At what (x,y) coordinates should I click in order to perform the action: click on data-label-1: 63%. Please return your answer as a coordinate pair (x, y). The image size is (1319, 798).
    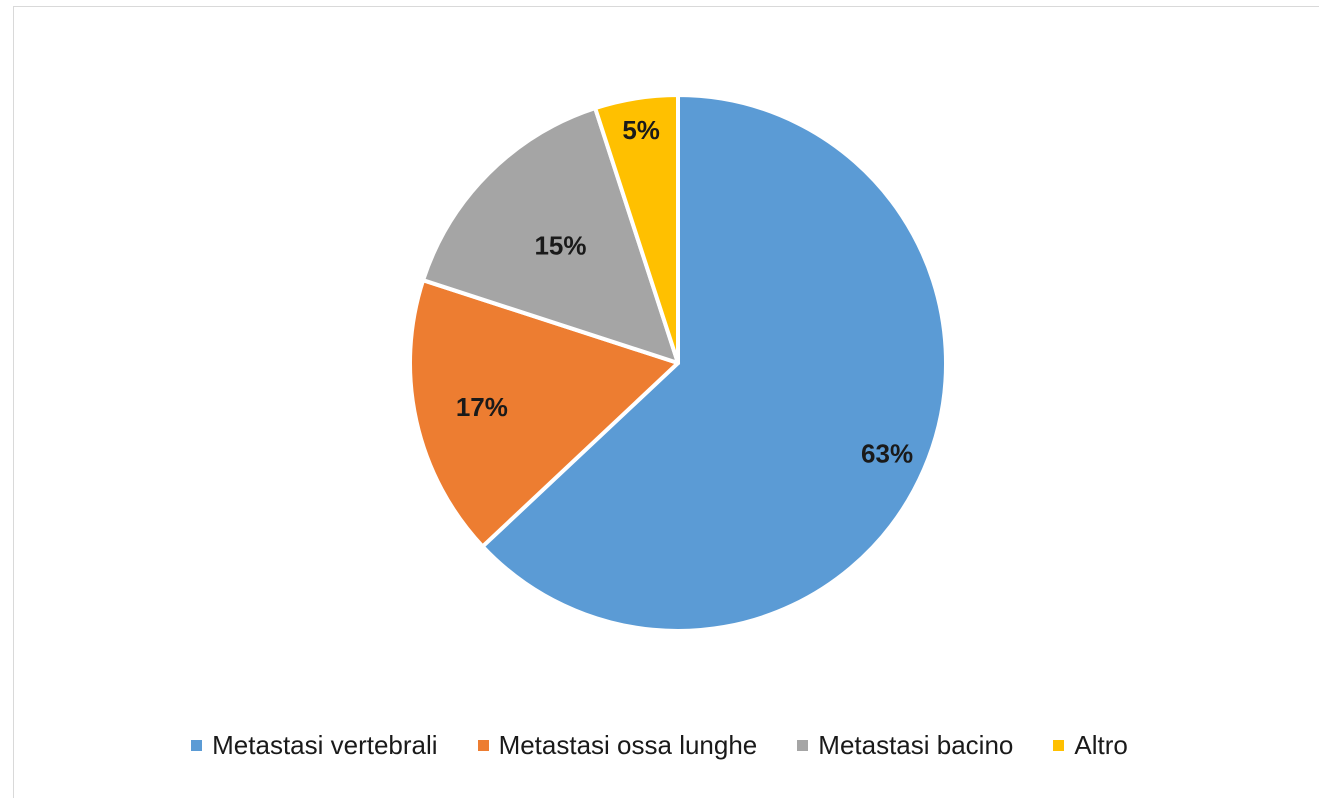
    Looking at the image, I should click on (887, 453).